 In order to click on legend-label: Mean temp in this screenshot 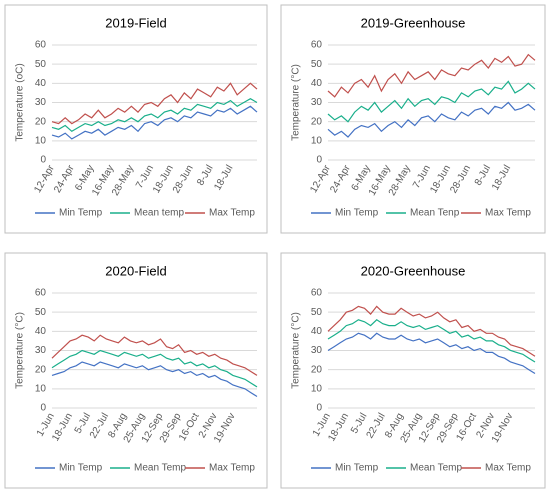, I will do `click(159, 213)`.